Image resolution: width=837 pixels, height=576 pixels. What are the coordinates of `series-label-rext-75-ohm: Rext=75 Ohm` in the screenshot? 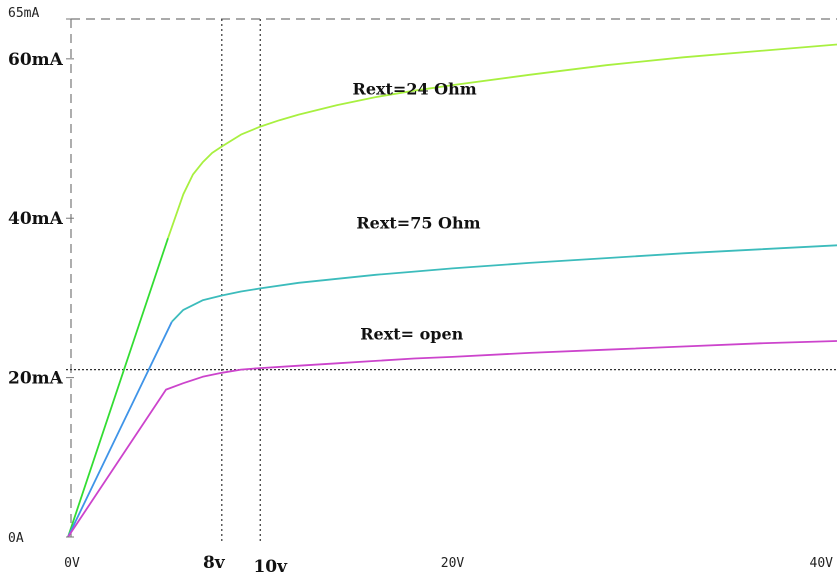 It's located at (418, 223).